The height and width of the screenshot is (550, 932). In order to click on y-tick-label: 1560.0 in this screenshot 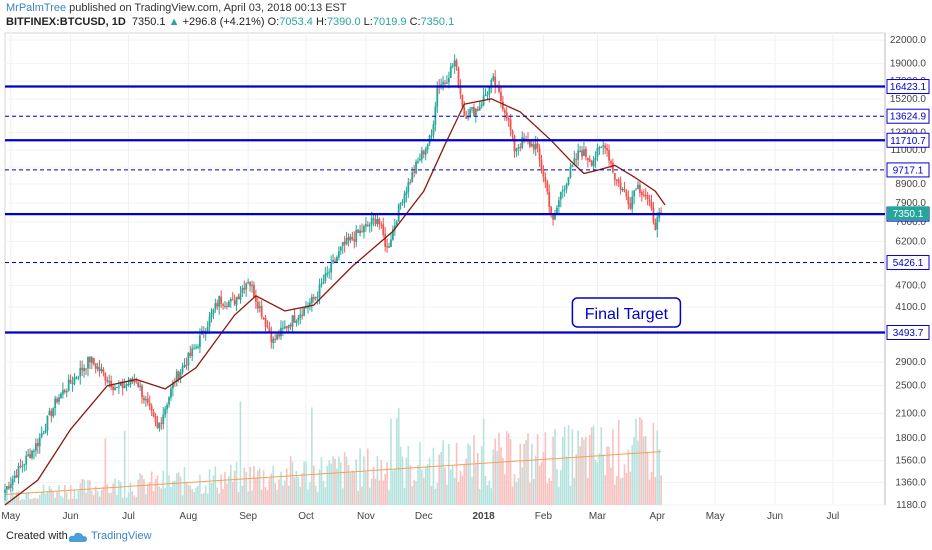, I will do `click(910, 461)`.